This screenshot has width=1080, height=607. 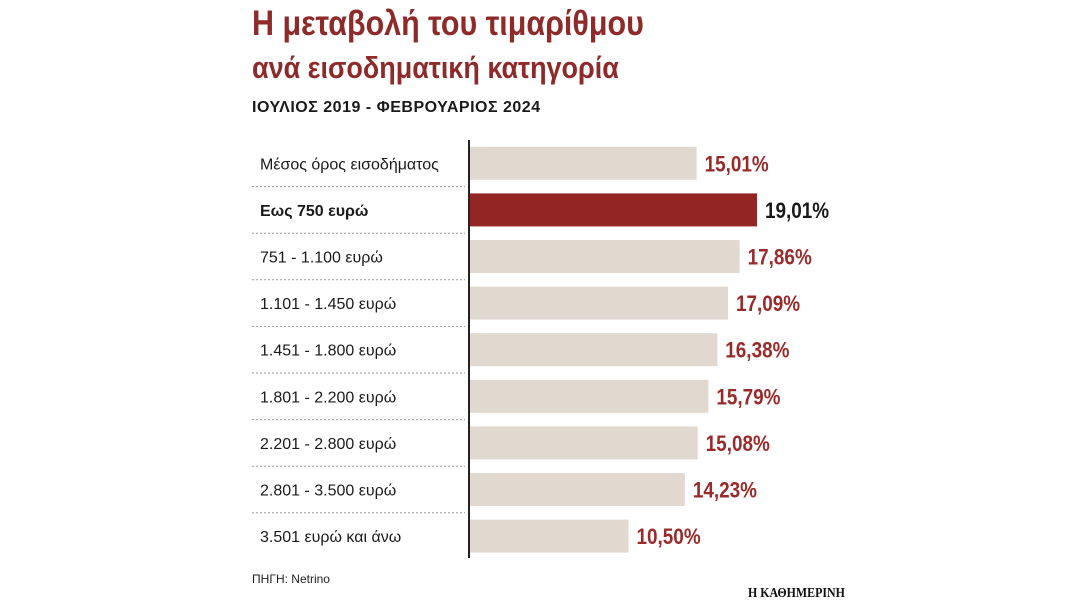 What do you see at coordinates (396, 107) in the screenshot?
I see `chart-subtitle: ΙΟΥΛΙΟΣ 2019 - ΦΕΒΡΟΥΑΡΙΟΣ 2024` at bounding box center [396, 107].